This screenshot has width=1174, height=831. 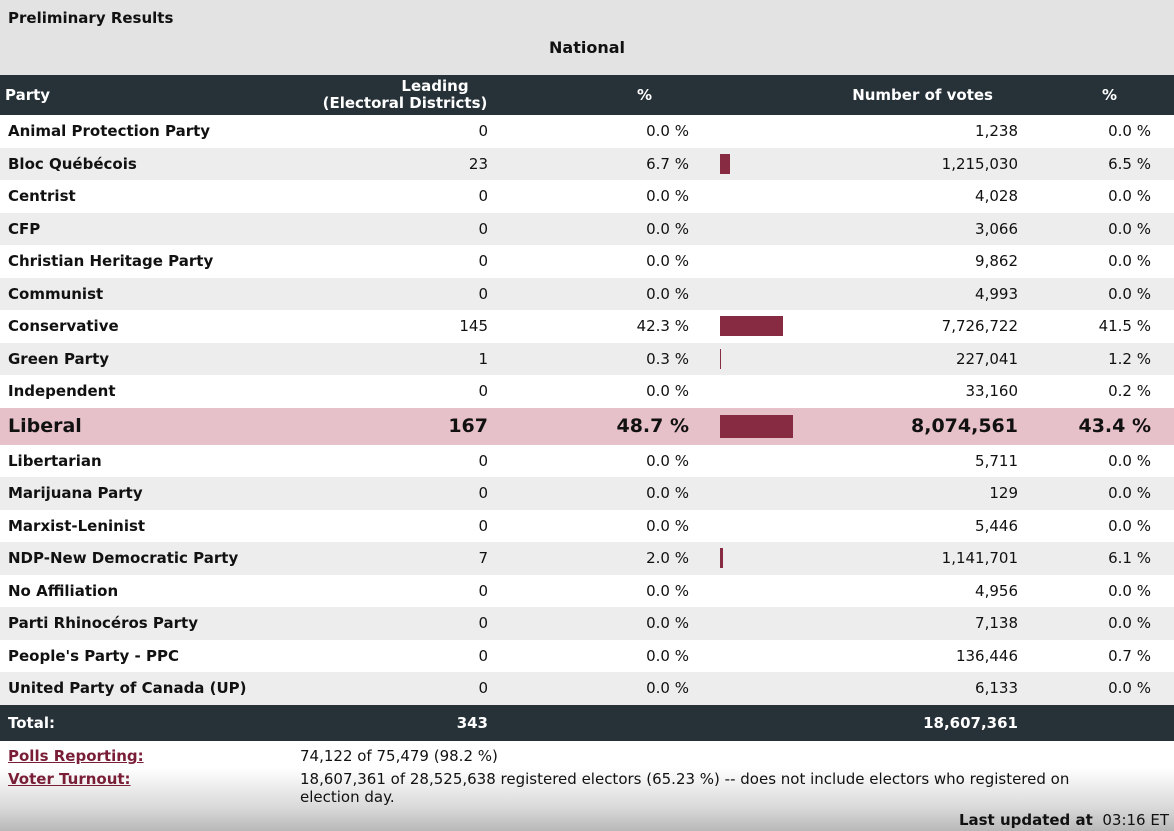 What do you see at coordinates (914, 358) in the screenshot?
I see `vote-count: 227,041` at bounding box center [914, 358].